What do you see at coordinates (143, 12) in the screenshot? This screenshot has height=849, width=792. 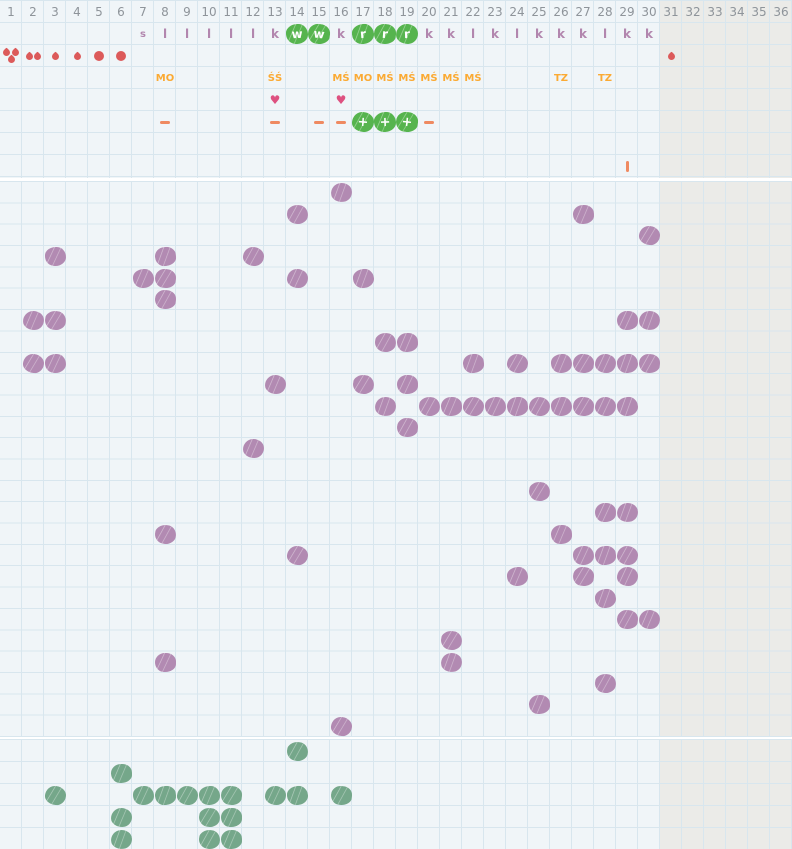 I see `day-number-cell: 7` at bounding box center [143, 12].